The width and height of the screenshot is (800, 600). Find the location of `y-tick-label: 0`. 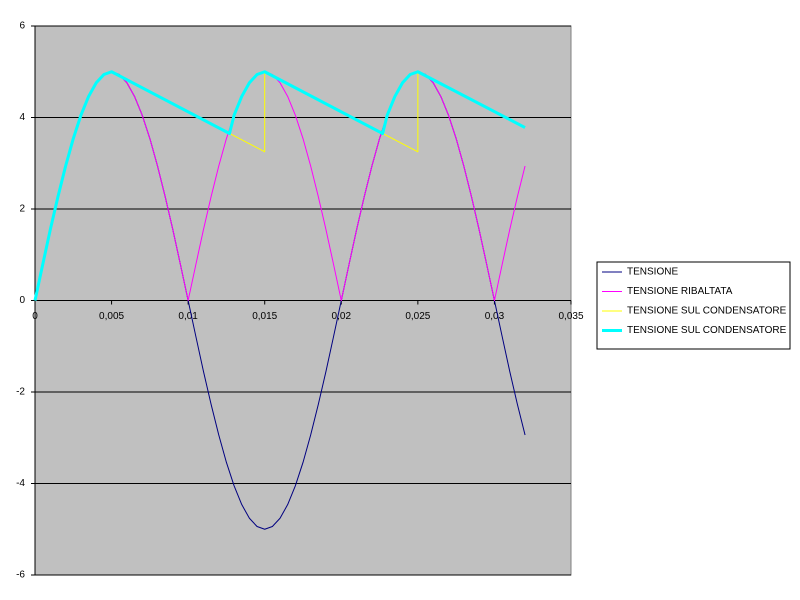

y-tick-label: 0 is located at coordinates (22, 300).